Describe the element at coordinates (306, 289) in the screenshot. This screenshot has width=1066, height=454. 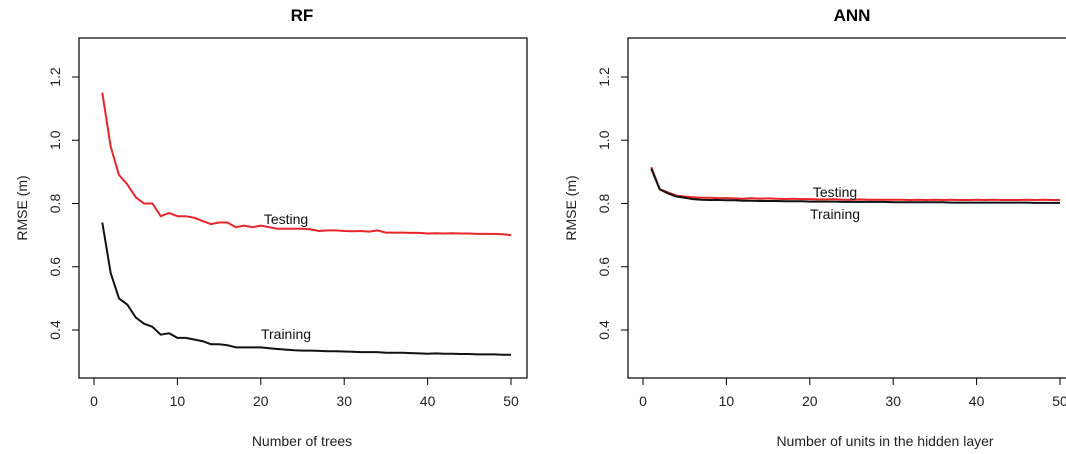
I see `rf-training-line` at that location.